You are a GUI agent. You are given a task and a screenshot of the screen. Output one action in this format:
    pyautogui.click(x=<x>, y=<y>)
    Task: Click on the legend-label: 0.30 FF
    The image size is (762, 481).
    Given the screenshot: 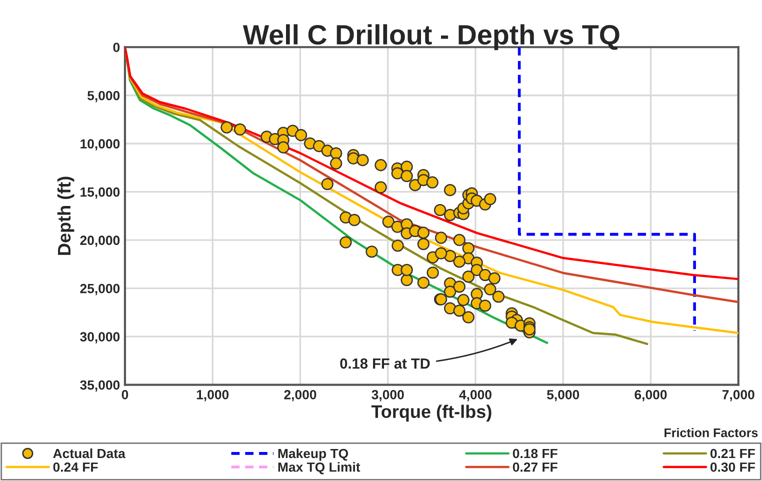 What is the action you would take?
    pyautogui.click(x=732, y=467)
    